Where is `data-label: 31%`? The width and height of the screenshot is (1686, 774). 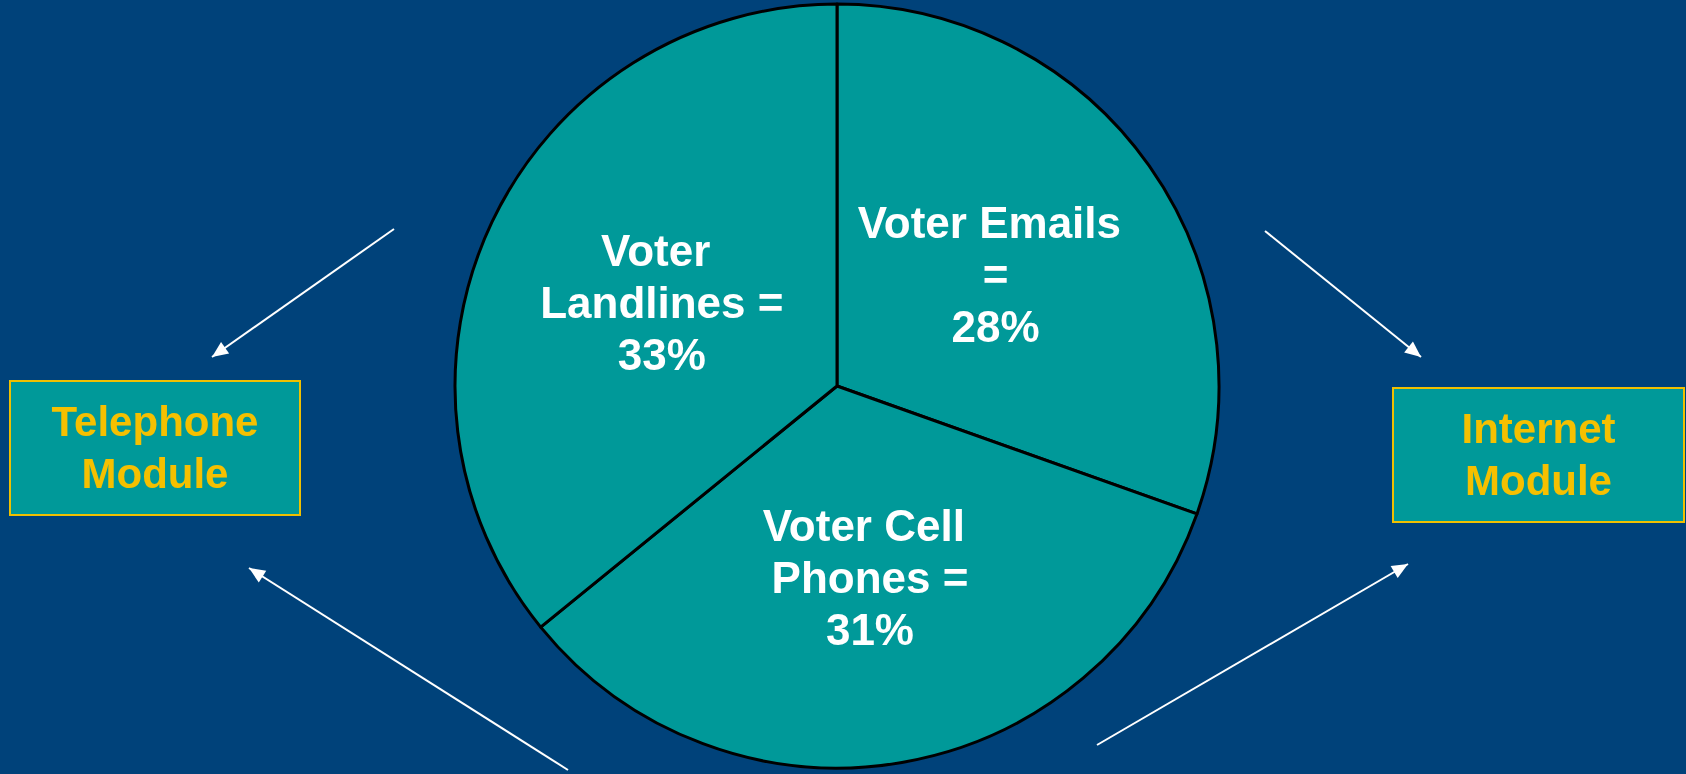 data-label: 31% is located at coordinates (869, 629).